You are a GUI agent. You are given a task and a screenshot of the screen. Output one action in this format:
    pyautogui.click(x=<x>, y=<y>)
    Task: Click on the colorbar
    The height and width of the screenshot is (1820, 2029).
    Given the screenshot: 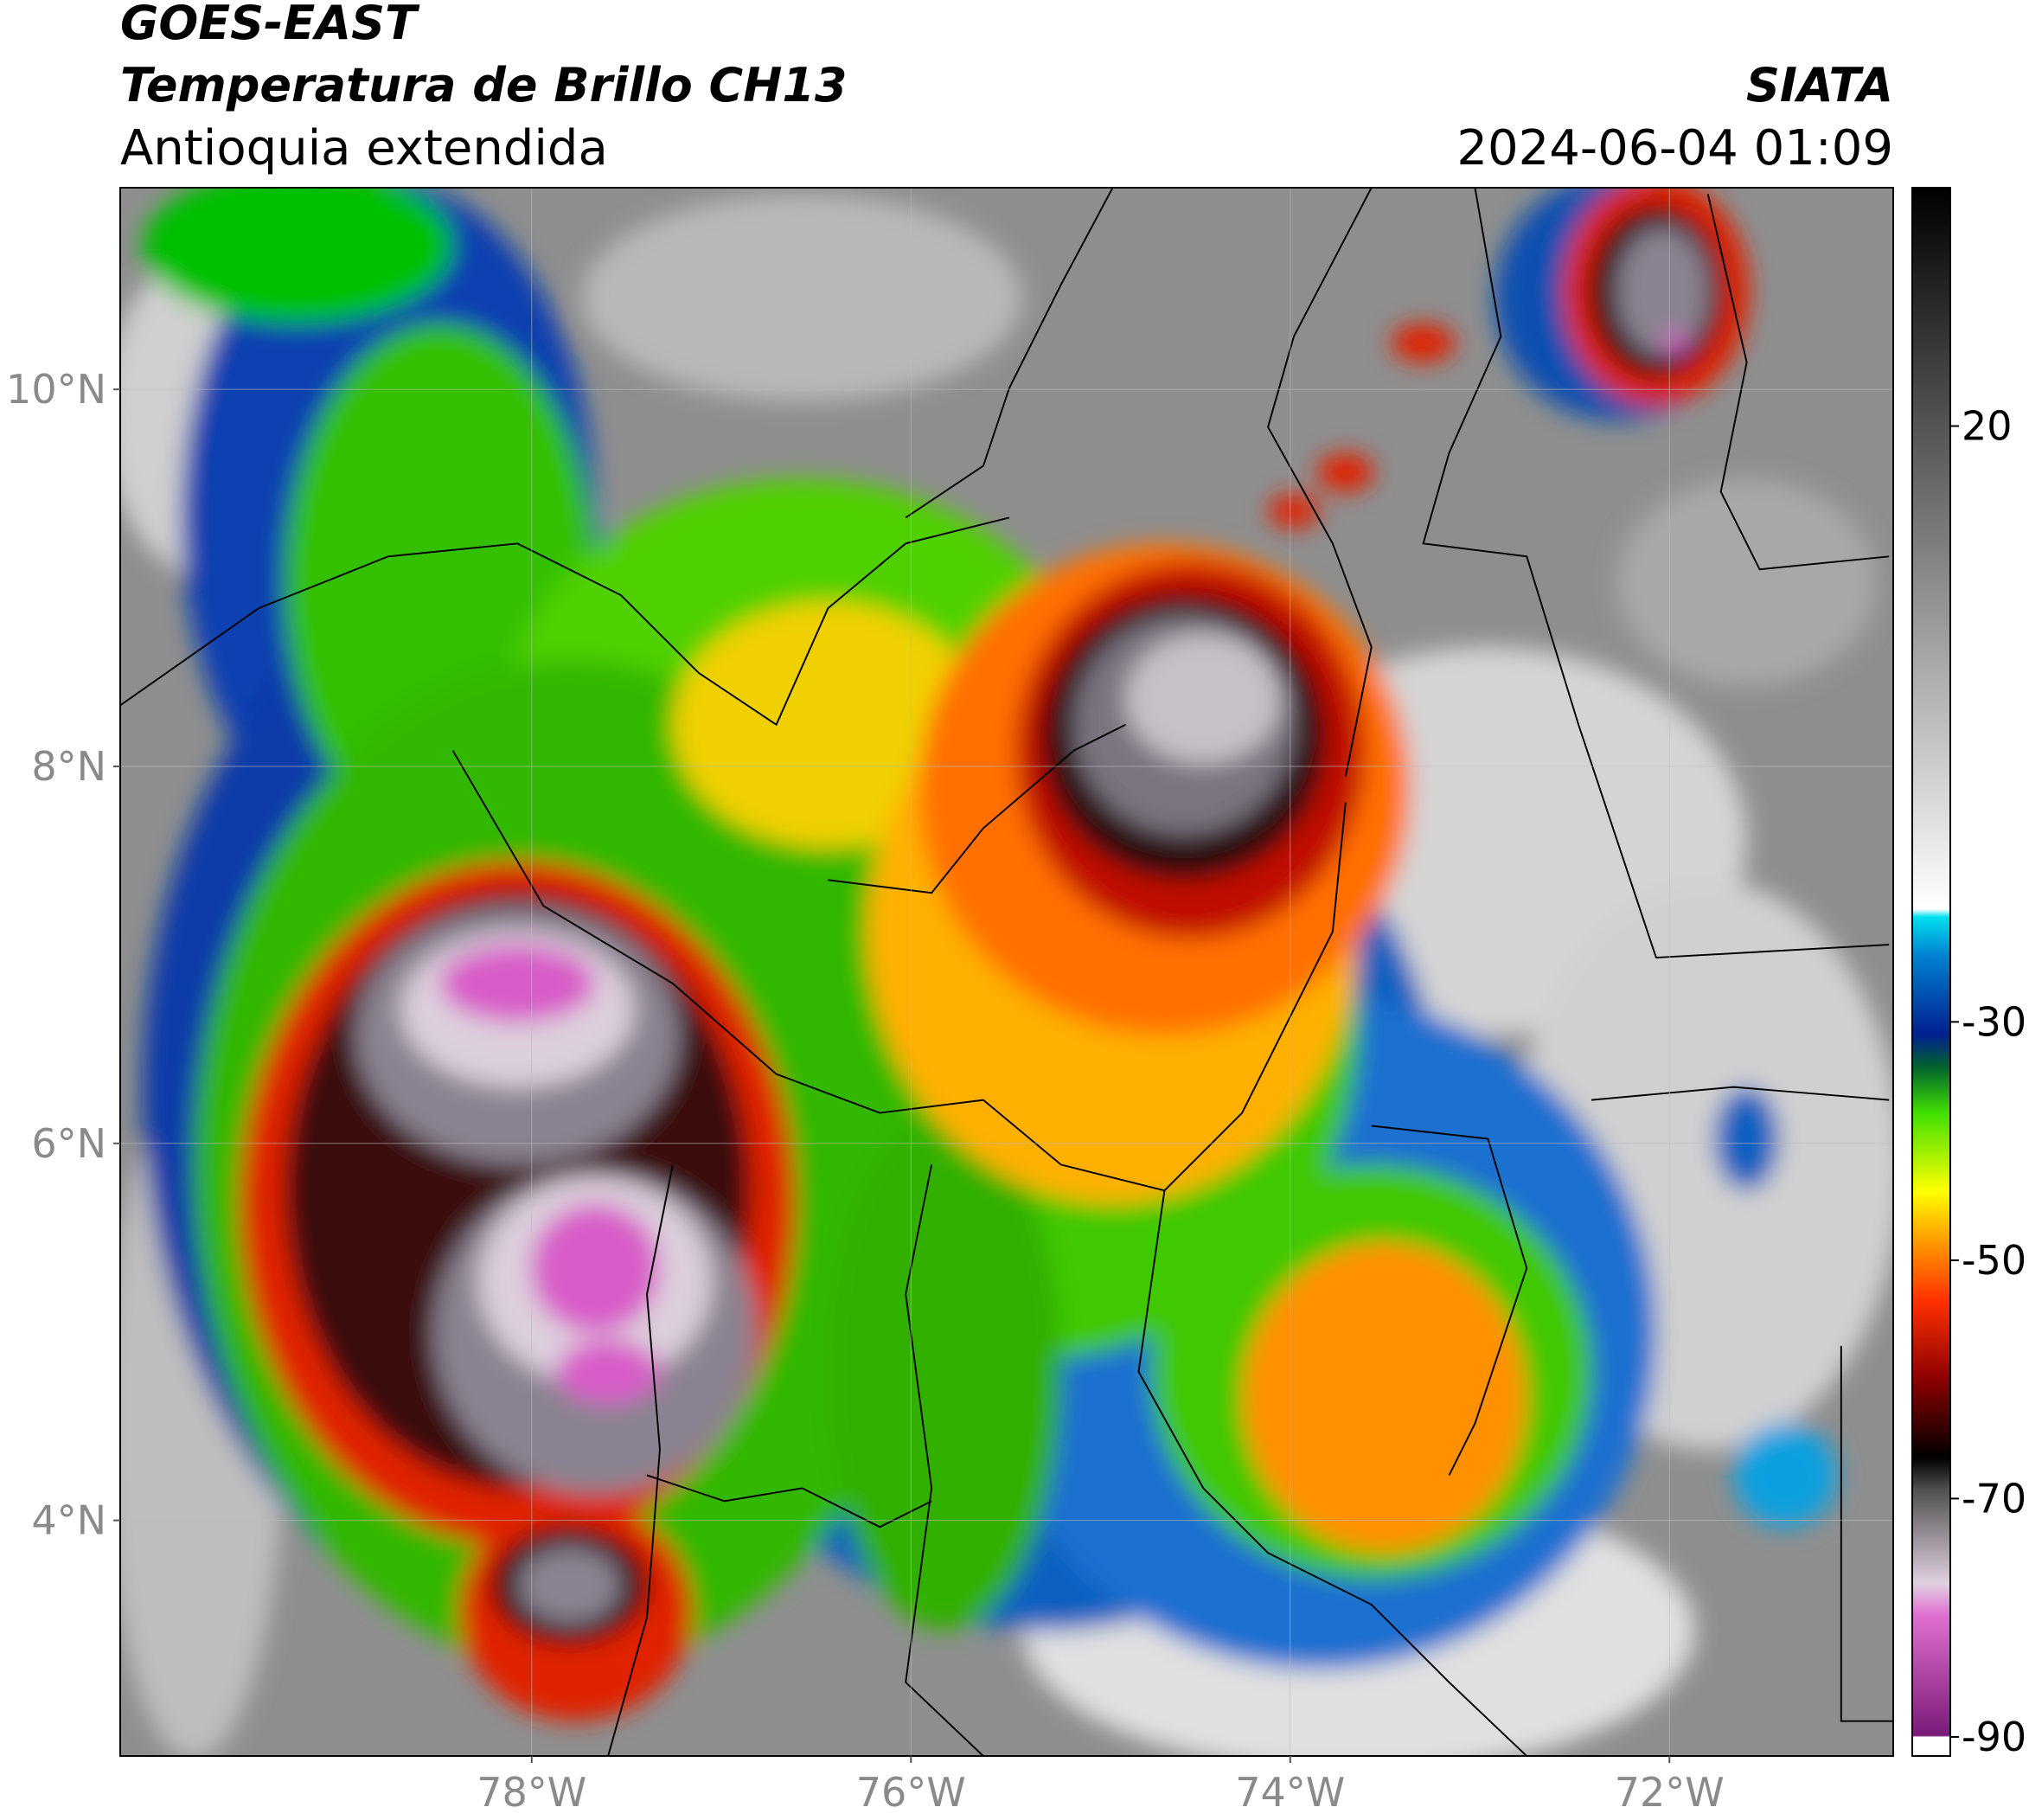 What is the action you would take?
    pyautogui.click(x=1931, y=972)
    